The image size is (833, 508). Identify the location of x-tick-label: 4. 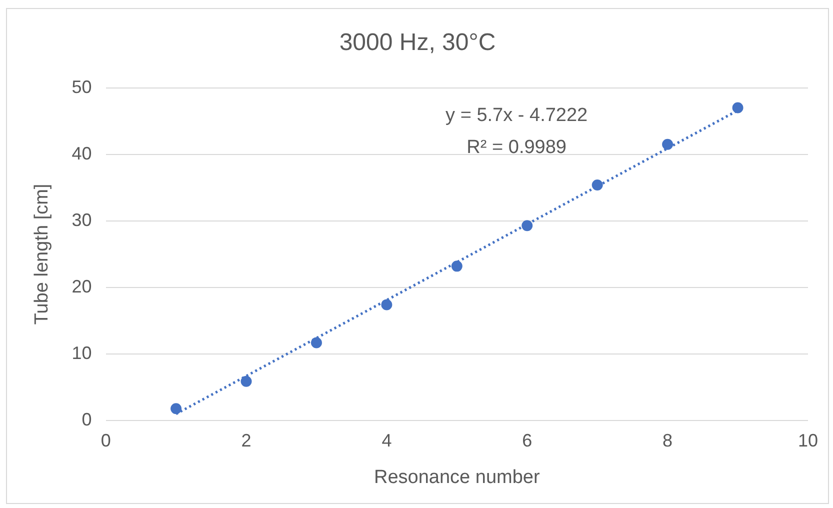
(387, 440).